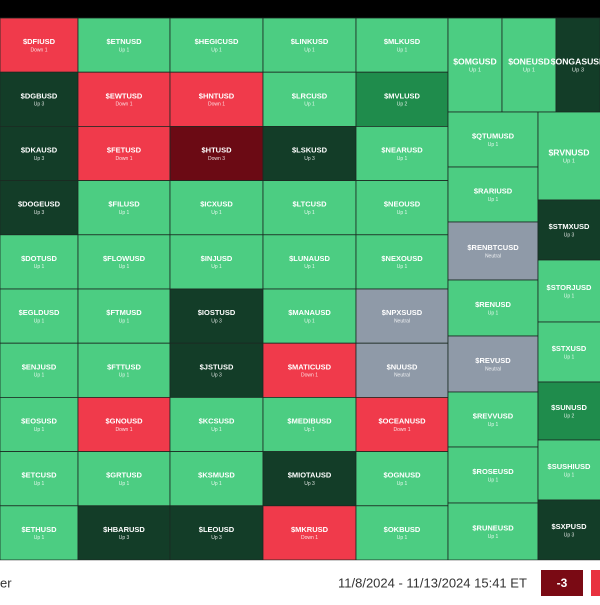 The image size is (600, 605). What do you see at coordinates (39, 149) in the screenshot?
I see `tile-label: $DKAUSD` at bounding box center [39, 149].